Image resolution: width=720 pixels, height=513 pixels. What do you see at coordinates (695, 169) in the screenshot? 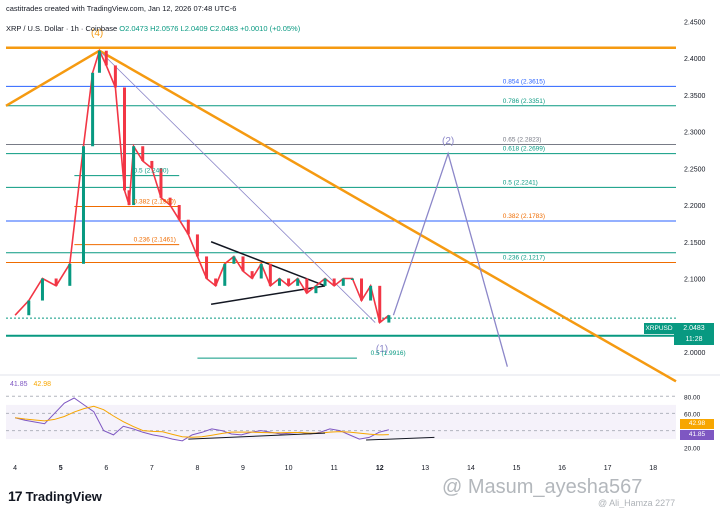
I see `price-tick: 2.2500` at bounding box center [695, 169].